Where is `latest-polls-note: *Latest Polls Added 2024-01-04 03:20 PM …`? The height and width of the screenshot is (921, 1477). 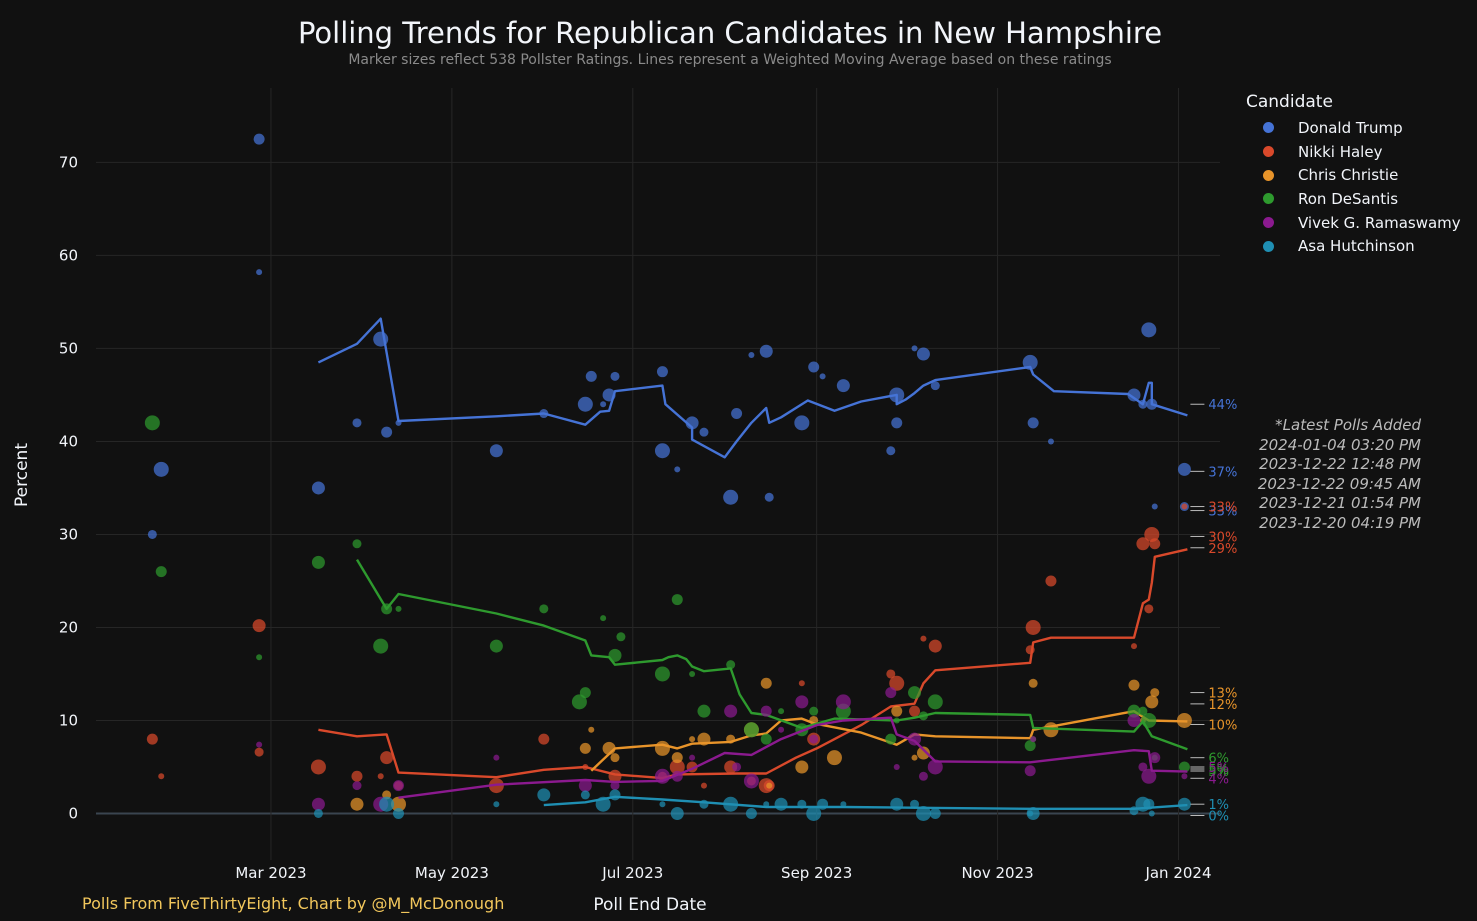
latest-polls-note: *Latest Polls Added 2024-01-04 03:20 PM … is located at coordinates (1339, 474).